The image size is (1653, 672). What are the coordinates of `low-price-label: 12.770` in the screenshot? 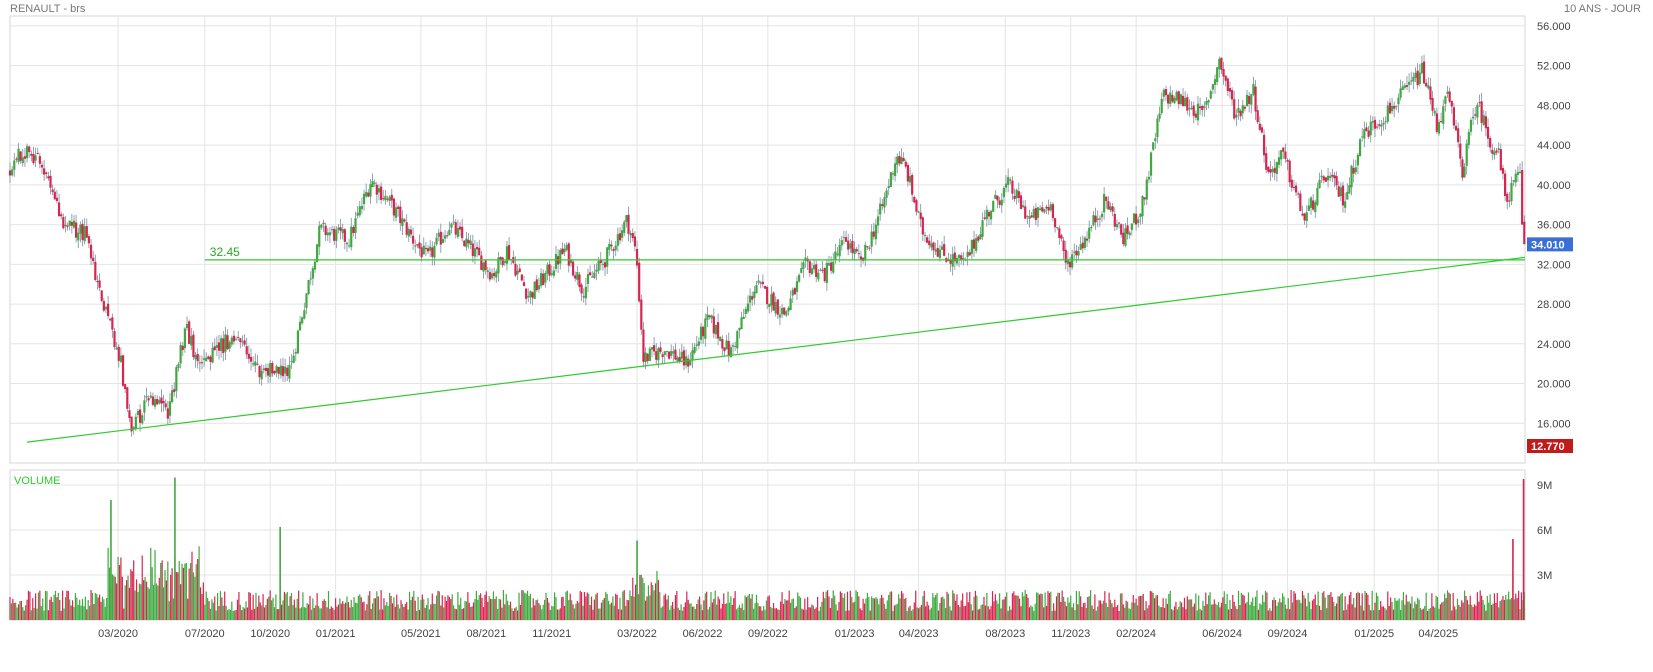 It's located at (1548, 447).